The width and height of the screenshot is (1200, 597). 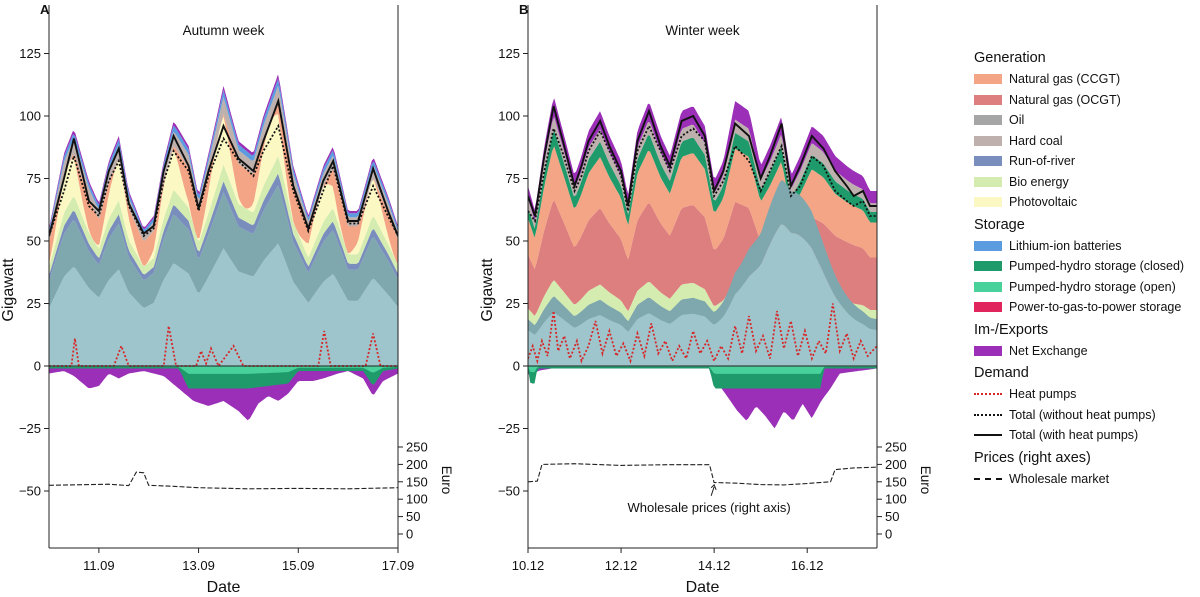 I want to click on y-axis-label: Gigawatt, so click(x=8, y=290).